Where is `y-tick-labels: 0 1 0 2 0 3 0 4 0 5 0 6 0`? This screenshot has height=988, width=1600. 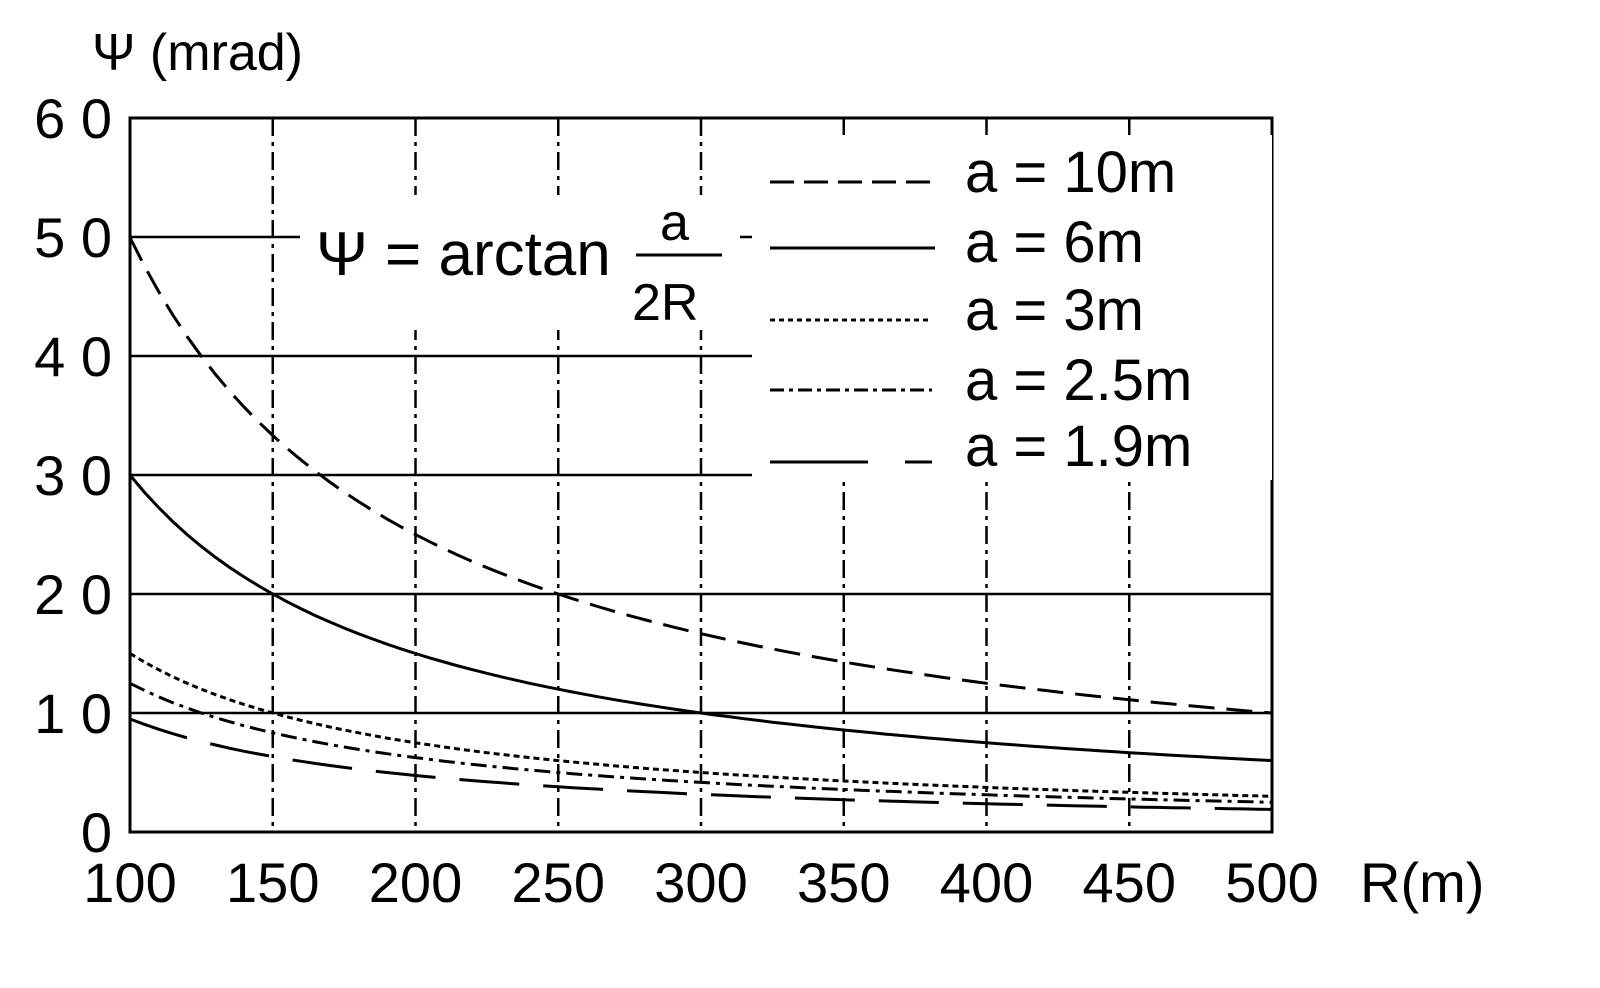 y-tick-labels: 0 1 0 2 0 3 0 4 0 5 0 6 0 is located at coordinates (73, 475).